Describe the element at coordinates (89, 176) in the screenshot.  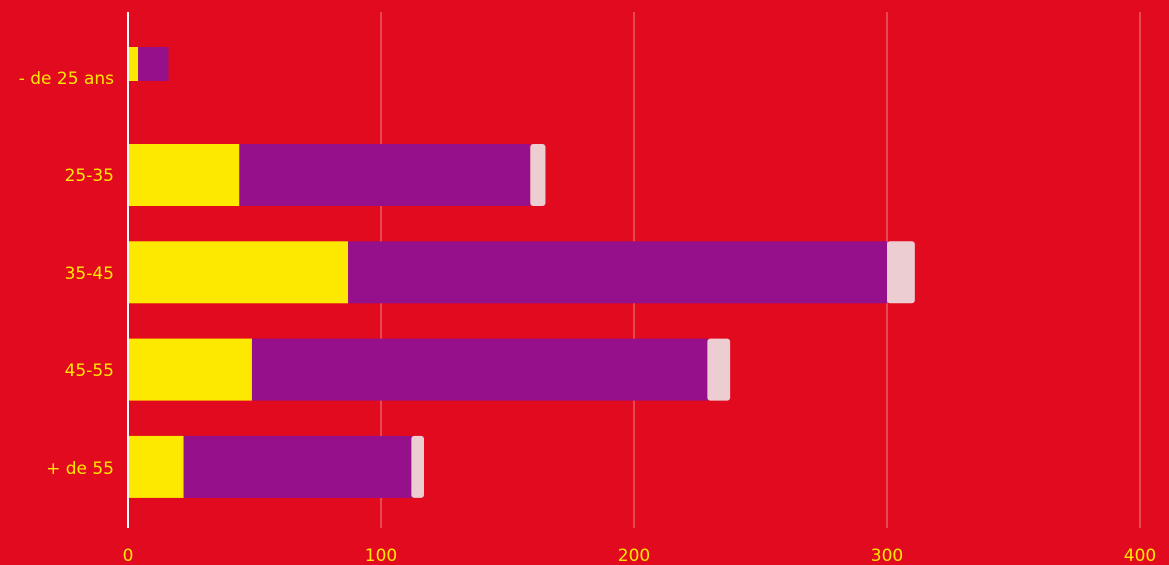
I see `category-label: 25-35` at that location.